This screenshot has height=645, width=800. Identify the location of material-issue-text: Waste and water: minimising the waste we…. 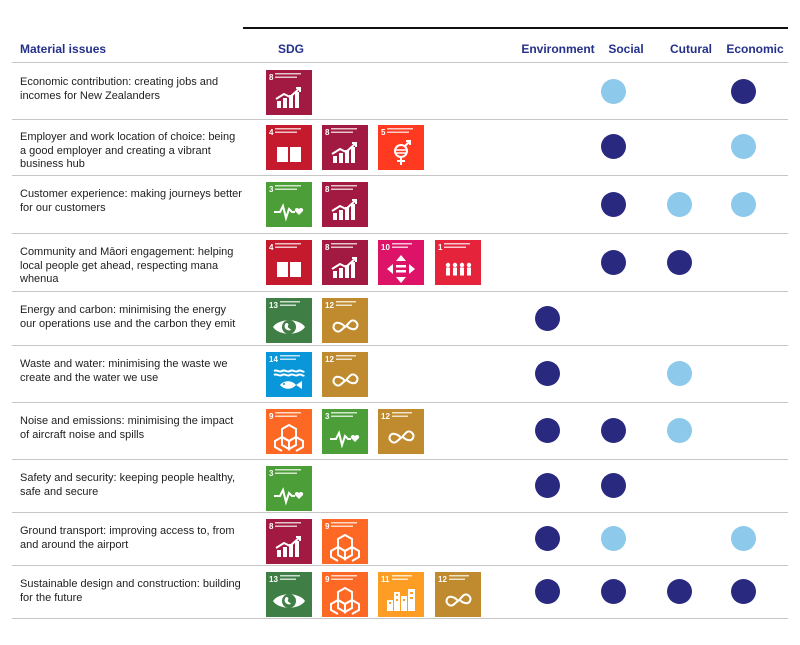
(124, 371).